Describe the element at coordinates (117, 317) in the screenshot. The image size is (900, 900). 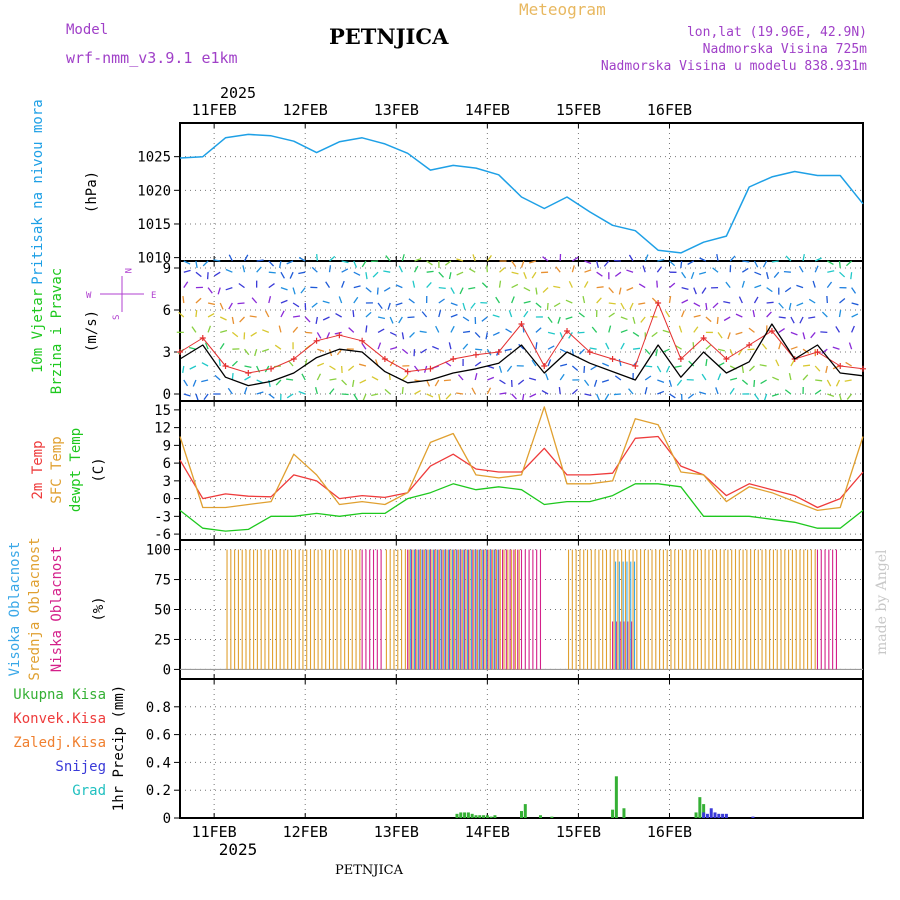
I see `compass-south: S` at that location.